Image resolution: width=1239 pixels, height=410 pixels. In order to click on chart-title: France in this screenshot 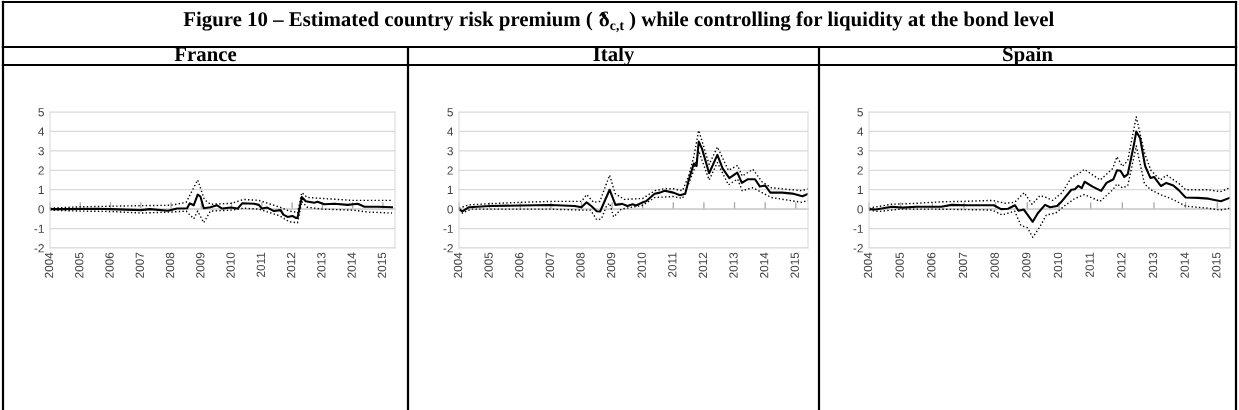, I will do `click(205, 54)`.